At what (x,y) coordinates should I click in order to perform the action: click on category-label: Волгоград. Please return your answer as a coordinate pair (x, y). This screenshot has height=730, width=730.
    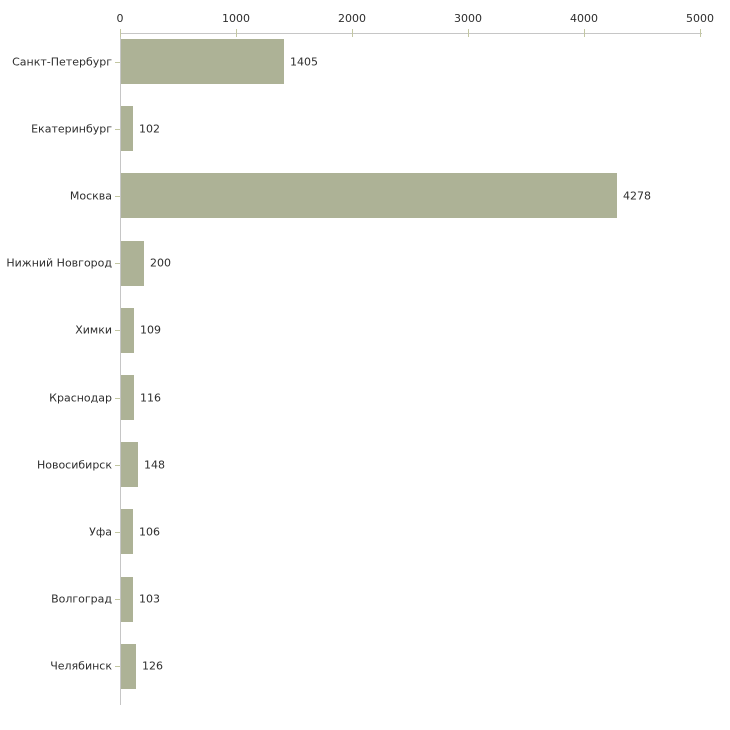
    Looking at the image, I should click on (81, 599).